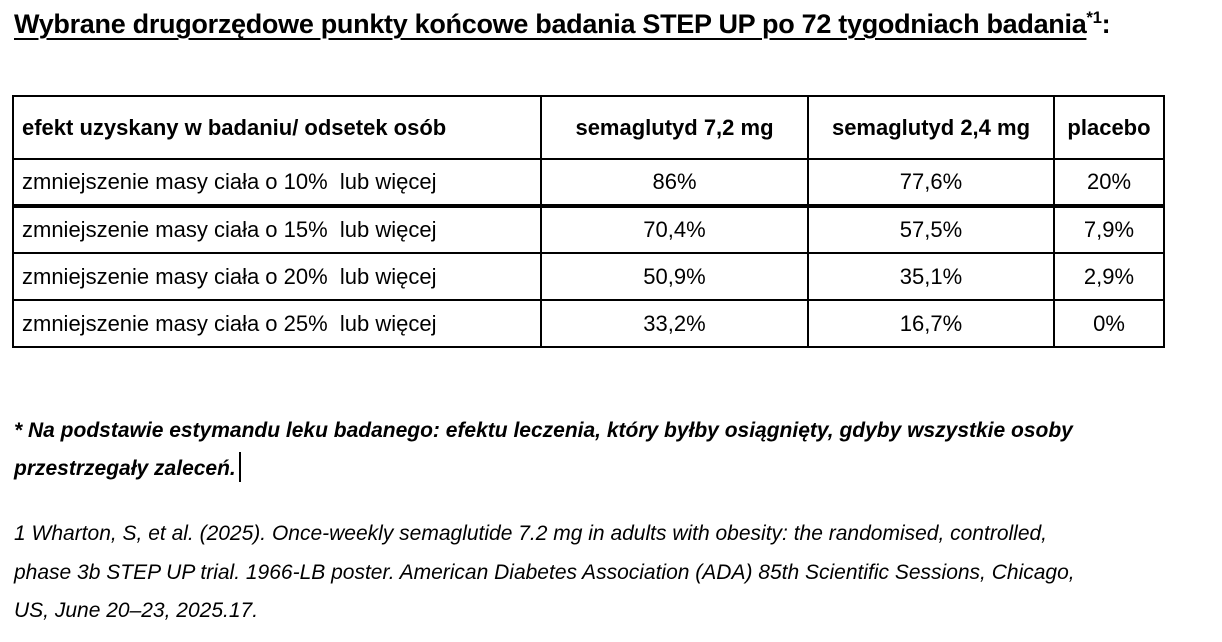 This screenshot has height=642, width=1222. I want to click on cell-value: 57,5%, so click(931, 229).